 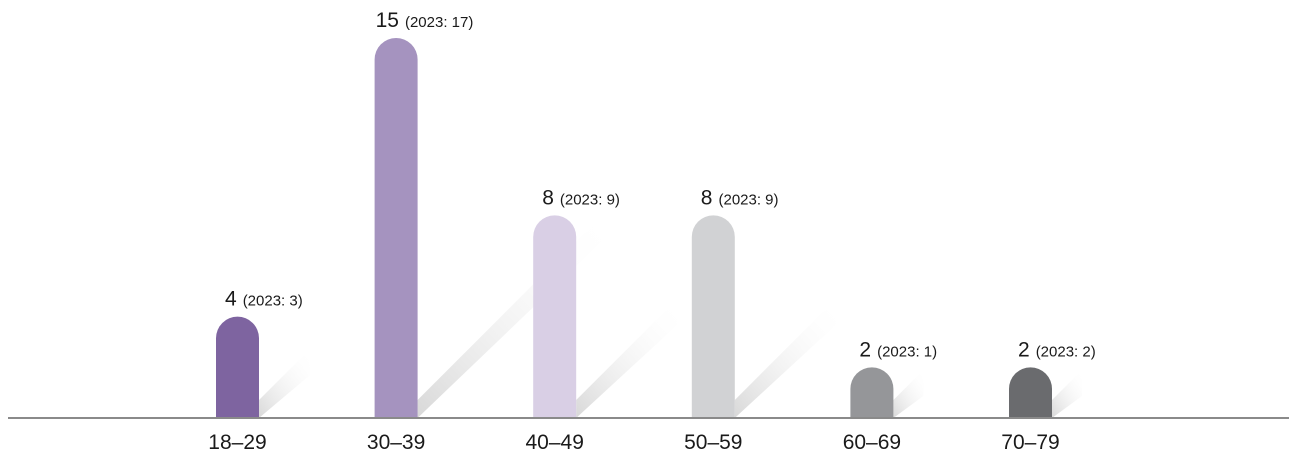 What do you see at coordinates (633, 441) in the screenshot?
I see `category-labels: 18–29 30–39 40–49 50–59 60–69 70–79` at bounding box center [633, 441].